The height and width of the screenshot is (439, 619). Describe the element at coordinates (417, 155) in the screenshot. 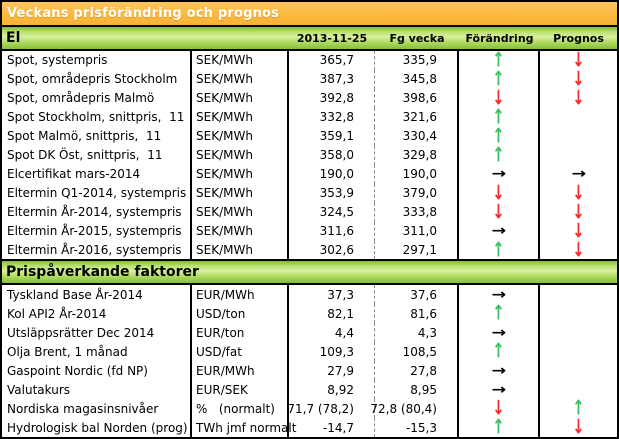

I see `previous-value: 329,8` at that location.